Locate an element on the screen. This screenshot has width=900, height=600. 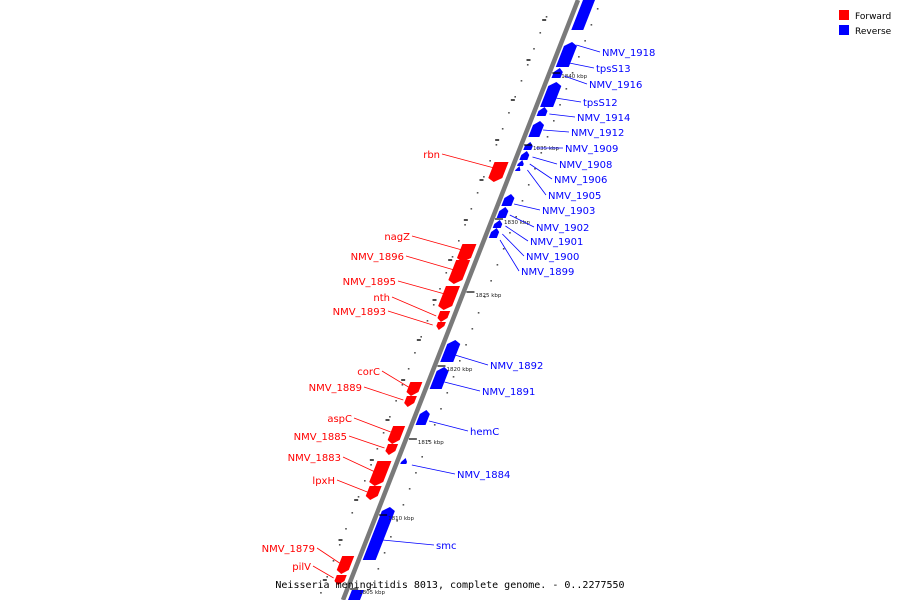
reverse-gene-label-17: NMV_1891 is located at coordinates (508, 392).